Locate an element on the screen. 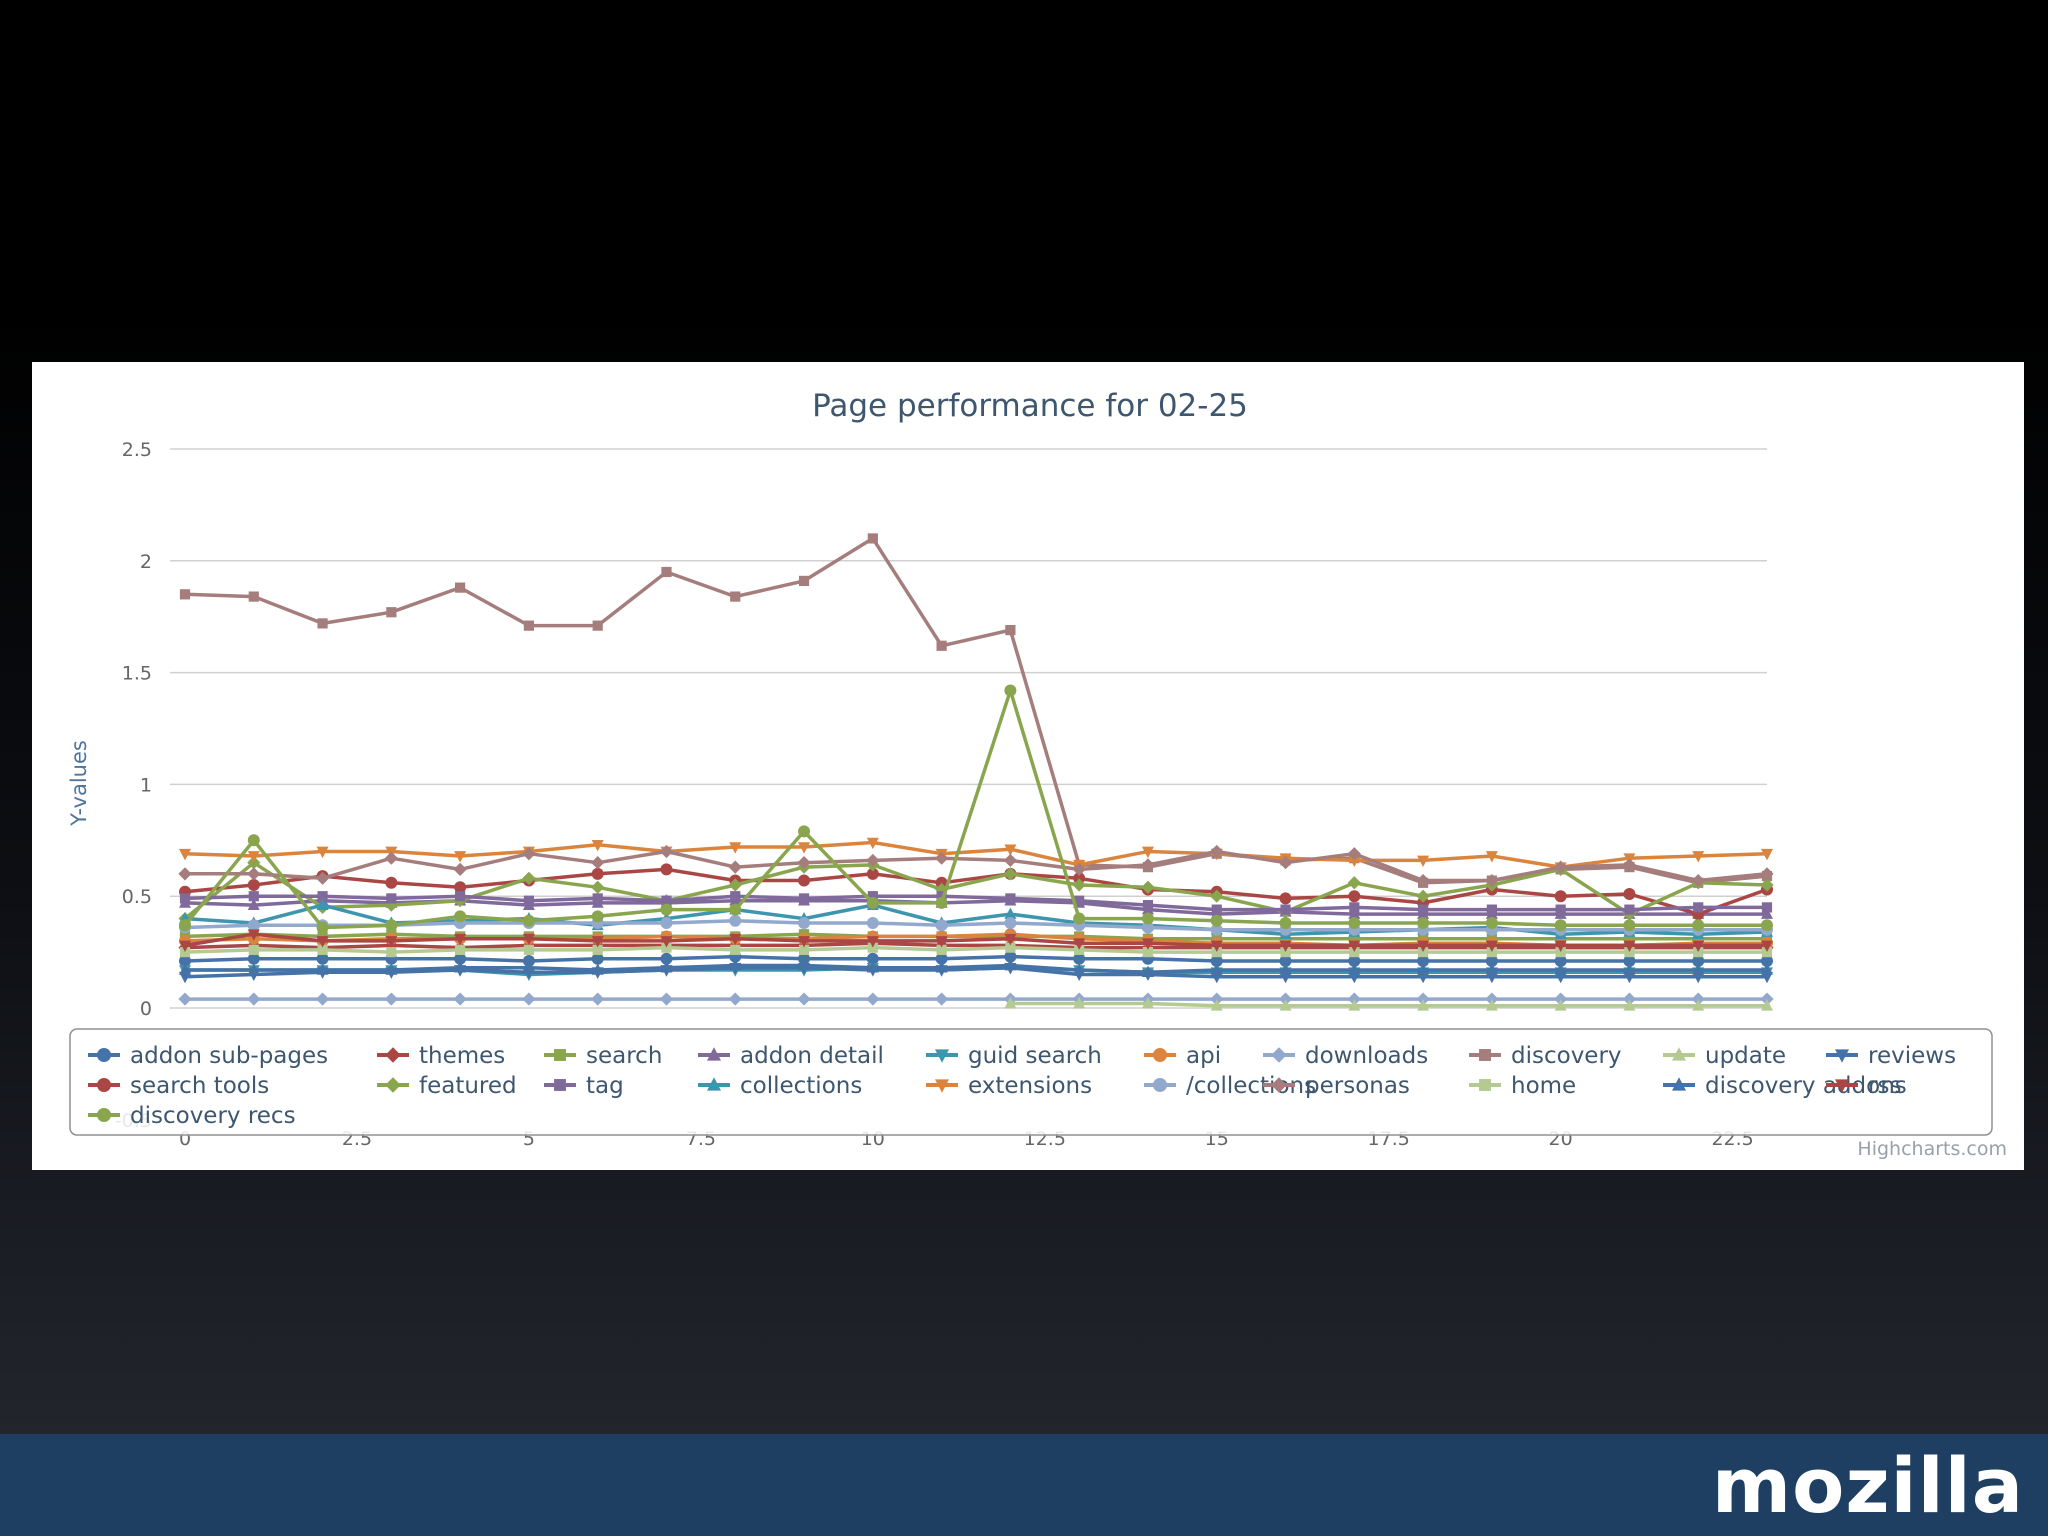 This screenshot has height=1536, width=2048. legend-item: collections is located at coordinates (780, 1086).